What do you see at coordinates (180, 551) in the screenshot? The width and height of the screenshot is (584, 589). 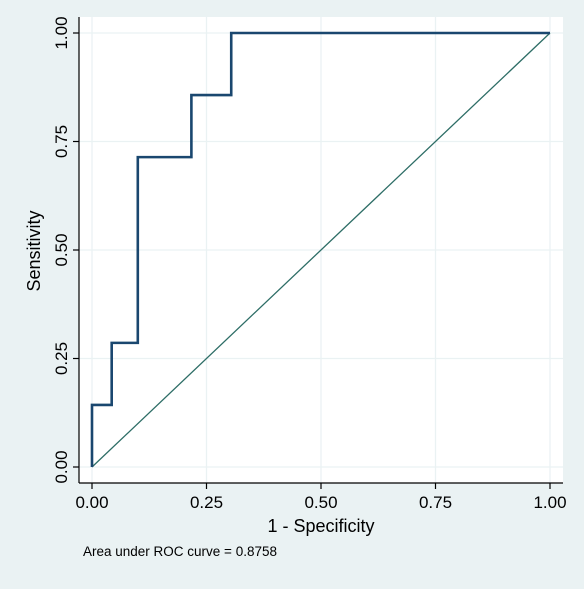 I see `auc-annotation: Area under ROC curve = 0.8758` at bounding box center [180, 551].